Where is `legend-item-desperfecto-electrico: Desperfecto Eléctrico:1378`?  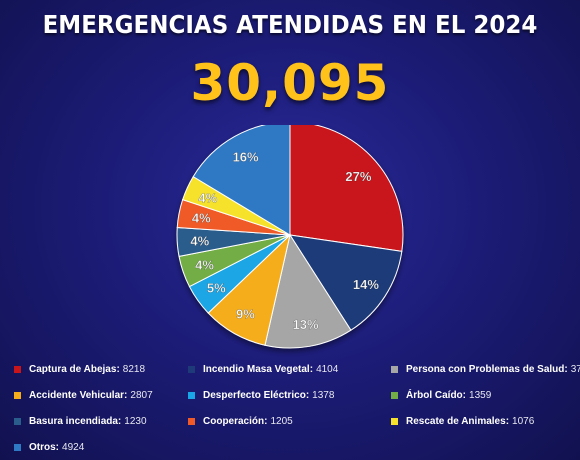 legend-item-desperfecto-electrico: Desperfecto Eléctrico:1378 is located at coordinates (261, 395).